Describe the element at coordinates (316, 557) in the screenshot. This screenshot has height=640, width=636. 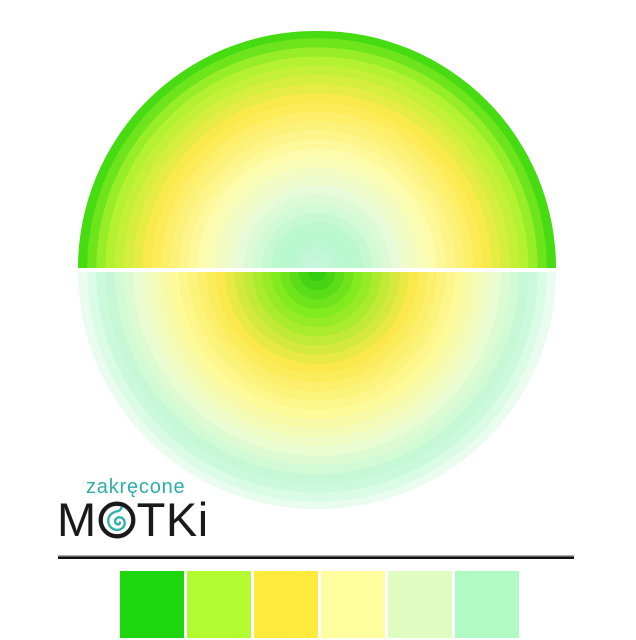
I see `divider-line` at that location.